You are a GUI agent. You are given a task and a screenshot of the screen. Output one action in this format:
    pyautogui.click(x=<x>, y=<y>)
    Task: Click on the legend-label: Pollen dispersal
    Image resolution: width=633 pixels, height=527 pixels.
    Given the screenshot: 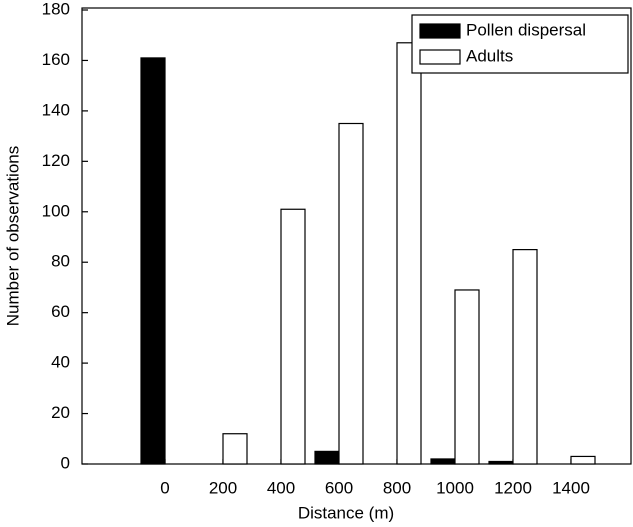 What is the action you would take?
    pyautogui.click(x=526, y=29)
    